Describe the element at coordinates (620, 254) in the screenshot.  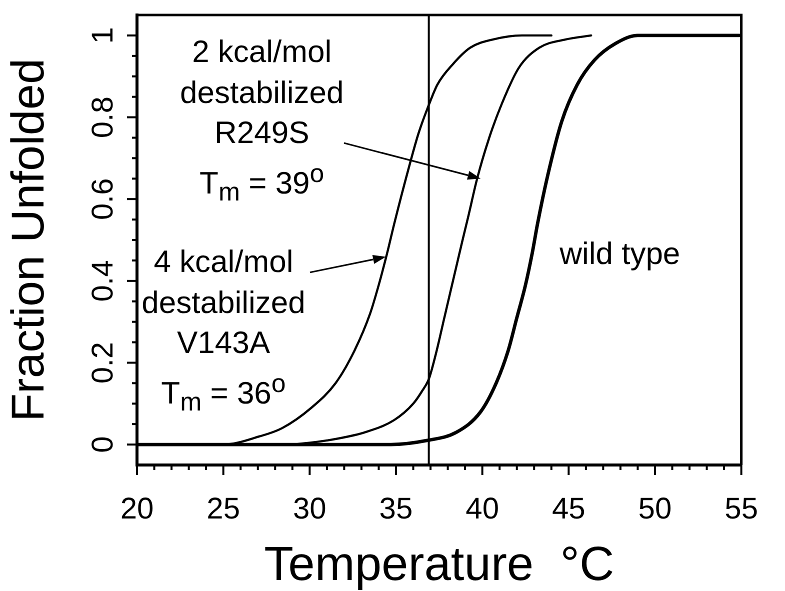
I see `series-label: wild type` at that location.